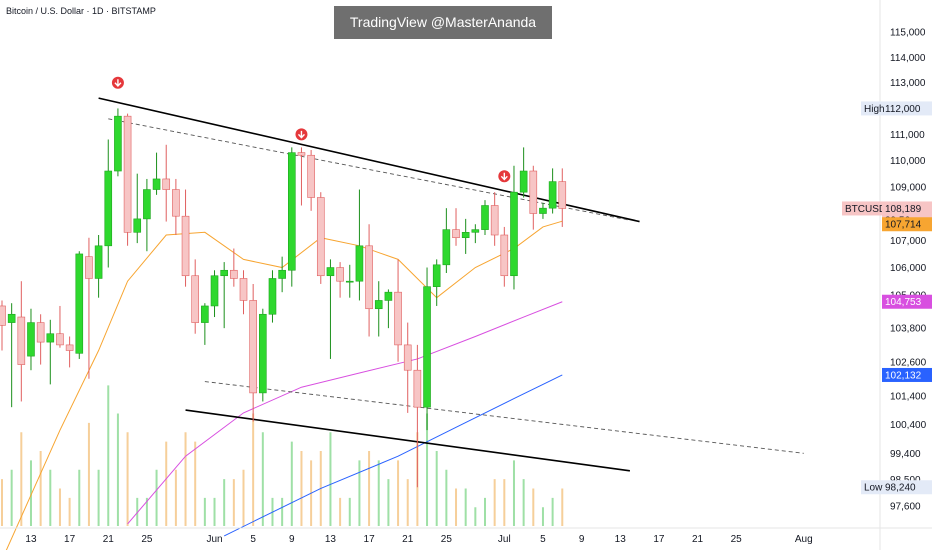 This screenshot has width=932, height=550. What do you see at coordinates (903, 109) in the screenshot?
I see `badge-value: 112,000` at bounding box center [903, 109].